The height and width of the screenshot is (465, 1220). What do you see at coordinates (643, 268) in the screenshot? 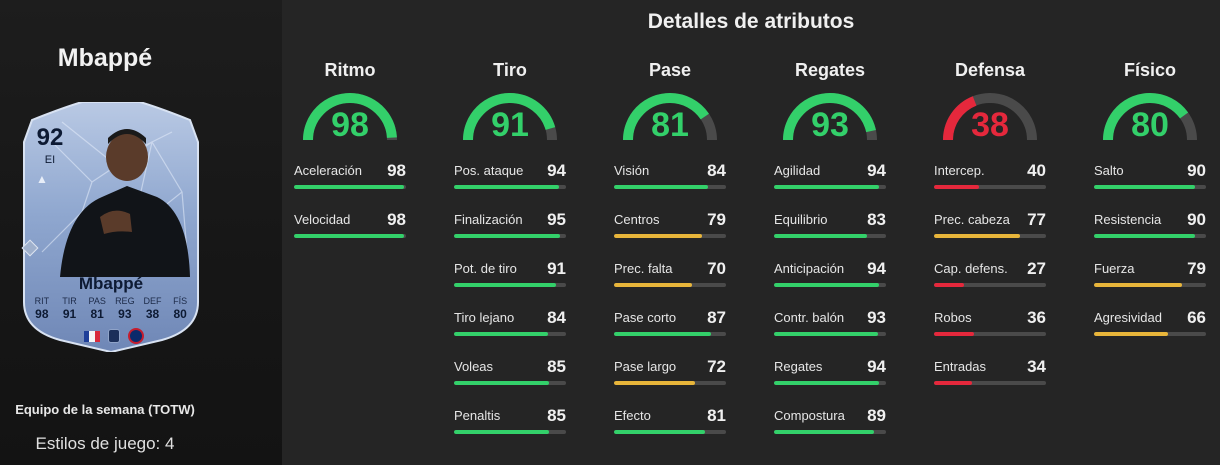
I see `attribute-name: Prec. falta` at bounding box center [643, 268].